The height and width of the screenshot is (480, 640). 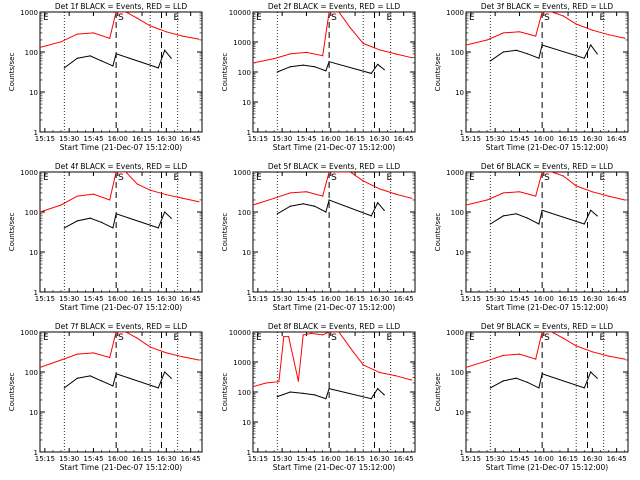 What do you see at coordinates (547, 147) in the screenshot?
I see `x-axis-label: Start Time (21-Dec-07 15:12:00)` at bounding box center [547, 147].